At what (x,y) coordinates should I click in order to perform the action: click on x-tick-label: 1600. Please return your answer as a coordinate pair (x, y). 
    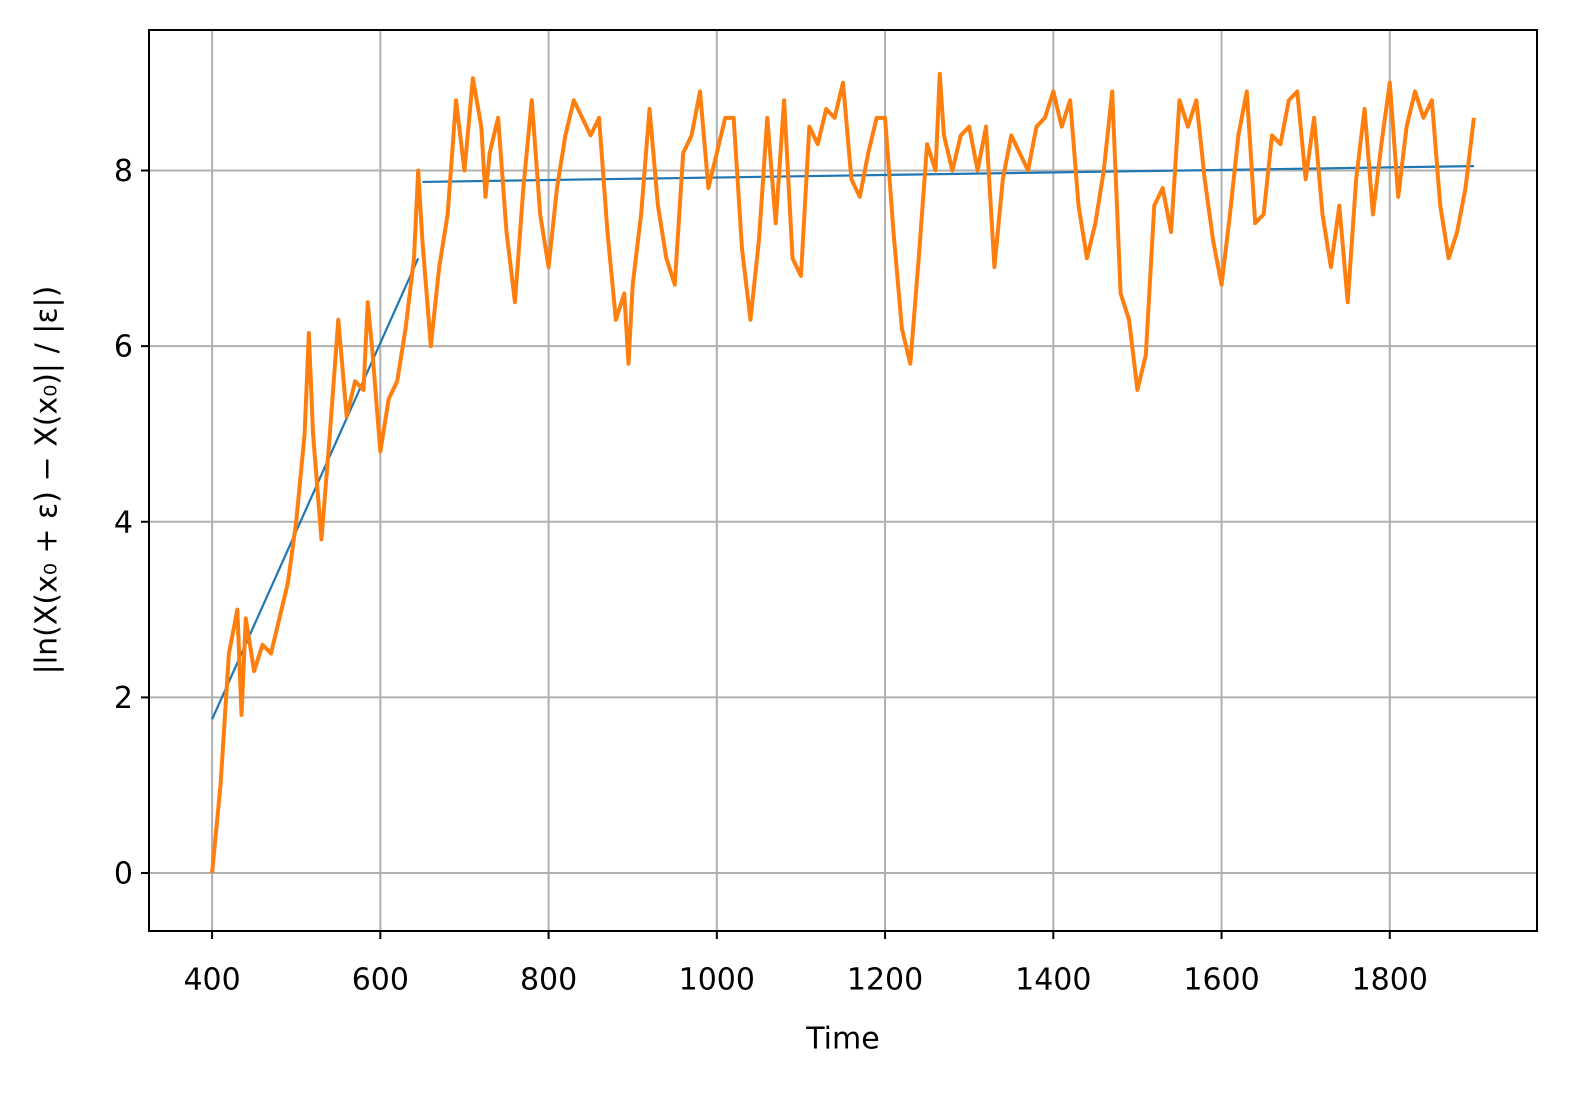
    Looking at the image, I should click on (1221, 980).